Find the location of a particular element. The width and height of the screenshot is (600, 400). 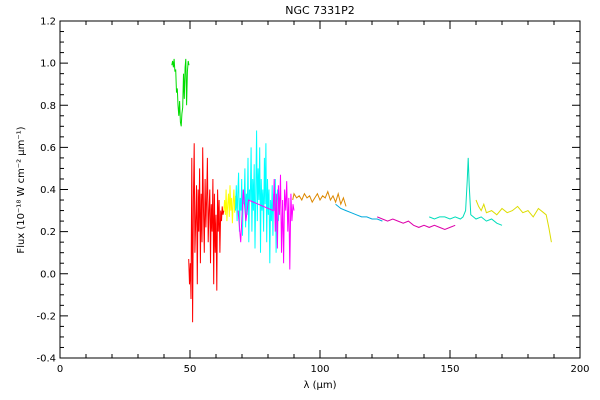

y-axis-label: Flux (10⁻¹⁸ W cm⁻² μm⁻¹) is located at coordinates (21, 189).